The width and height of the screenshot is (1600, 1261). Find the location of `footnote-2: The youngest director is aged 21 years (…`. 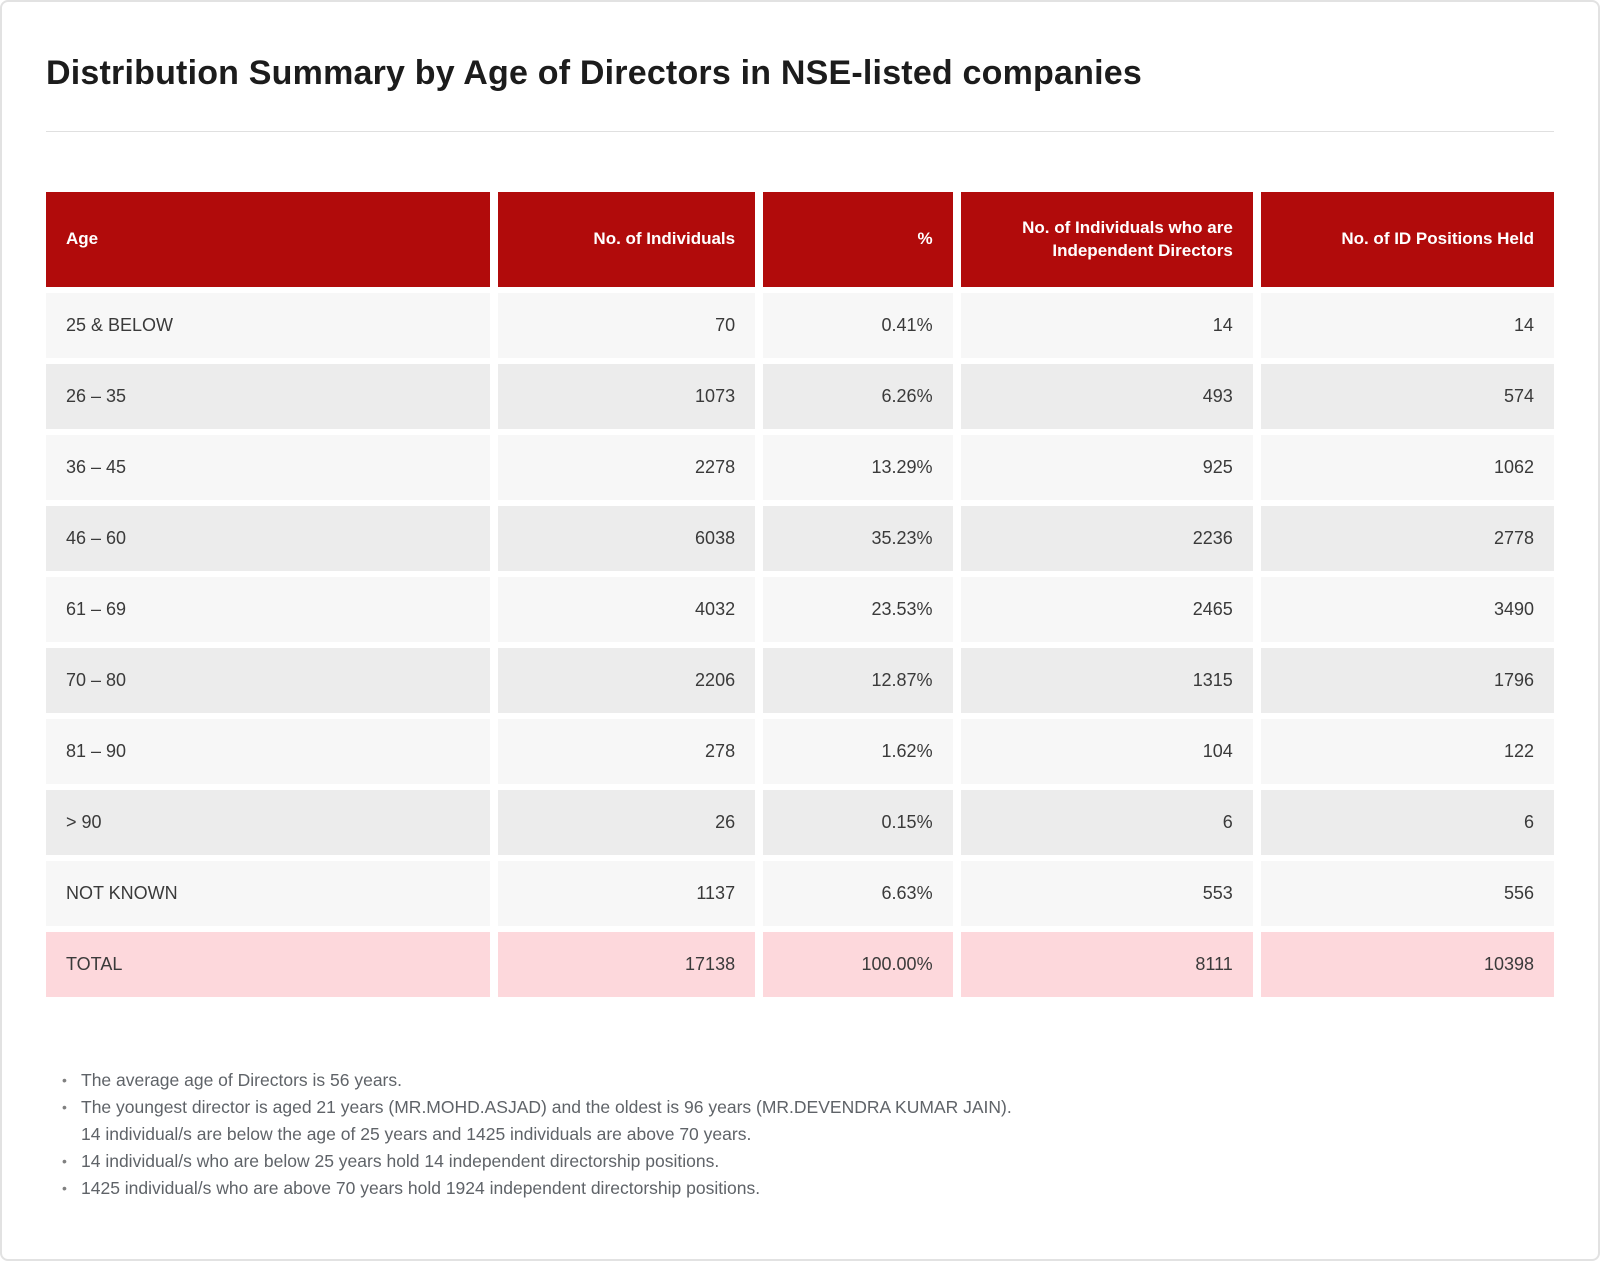

footnote-2: The youngest director is aged 21 years (… is located at coordinates (808, 1121).